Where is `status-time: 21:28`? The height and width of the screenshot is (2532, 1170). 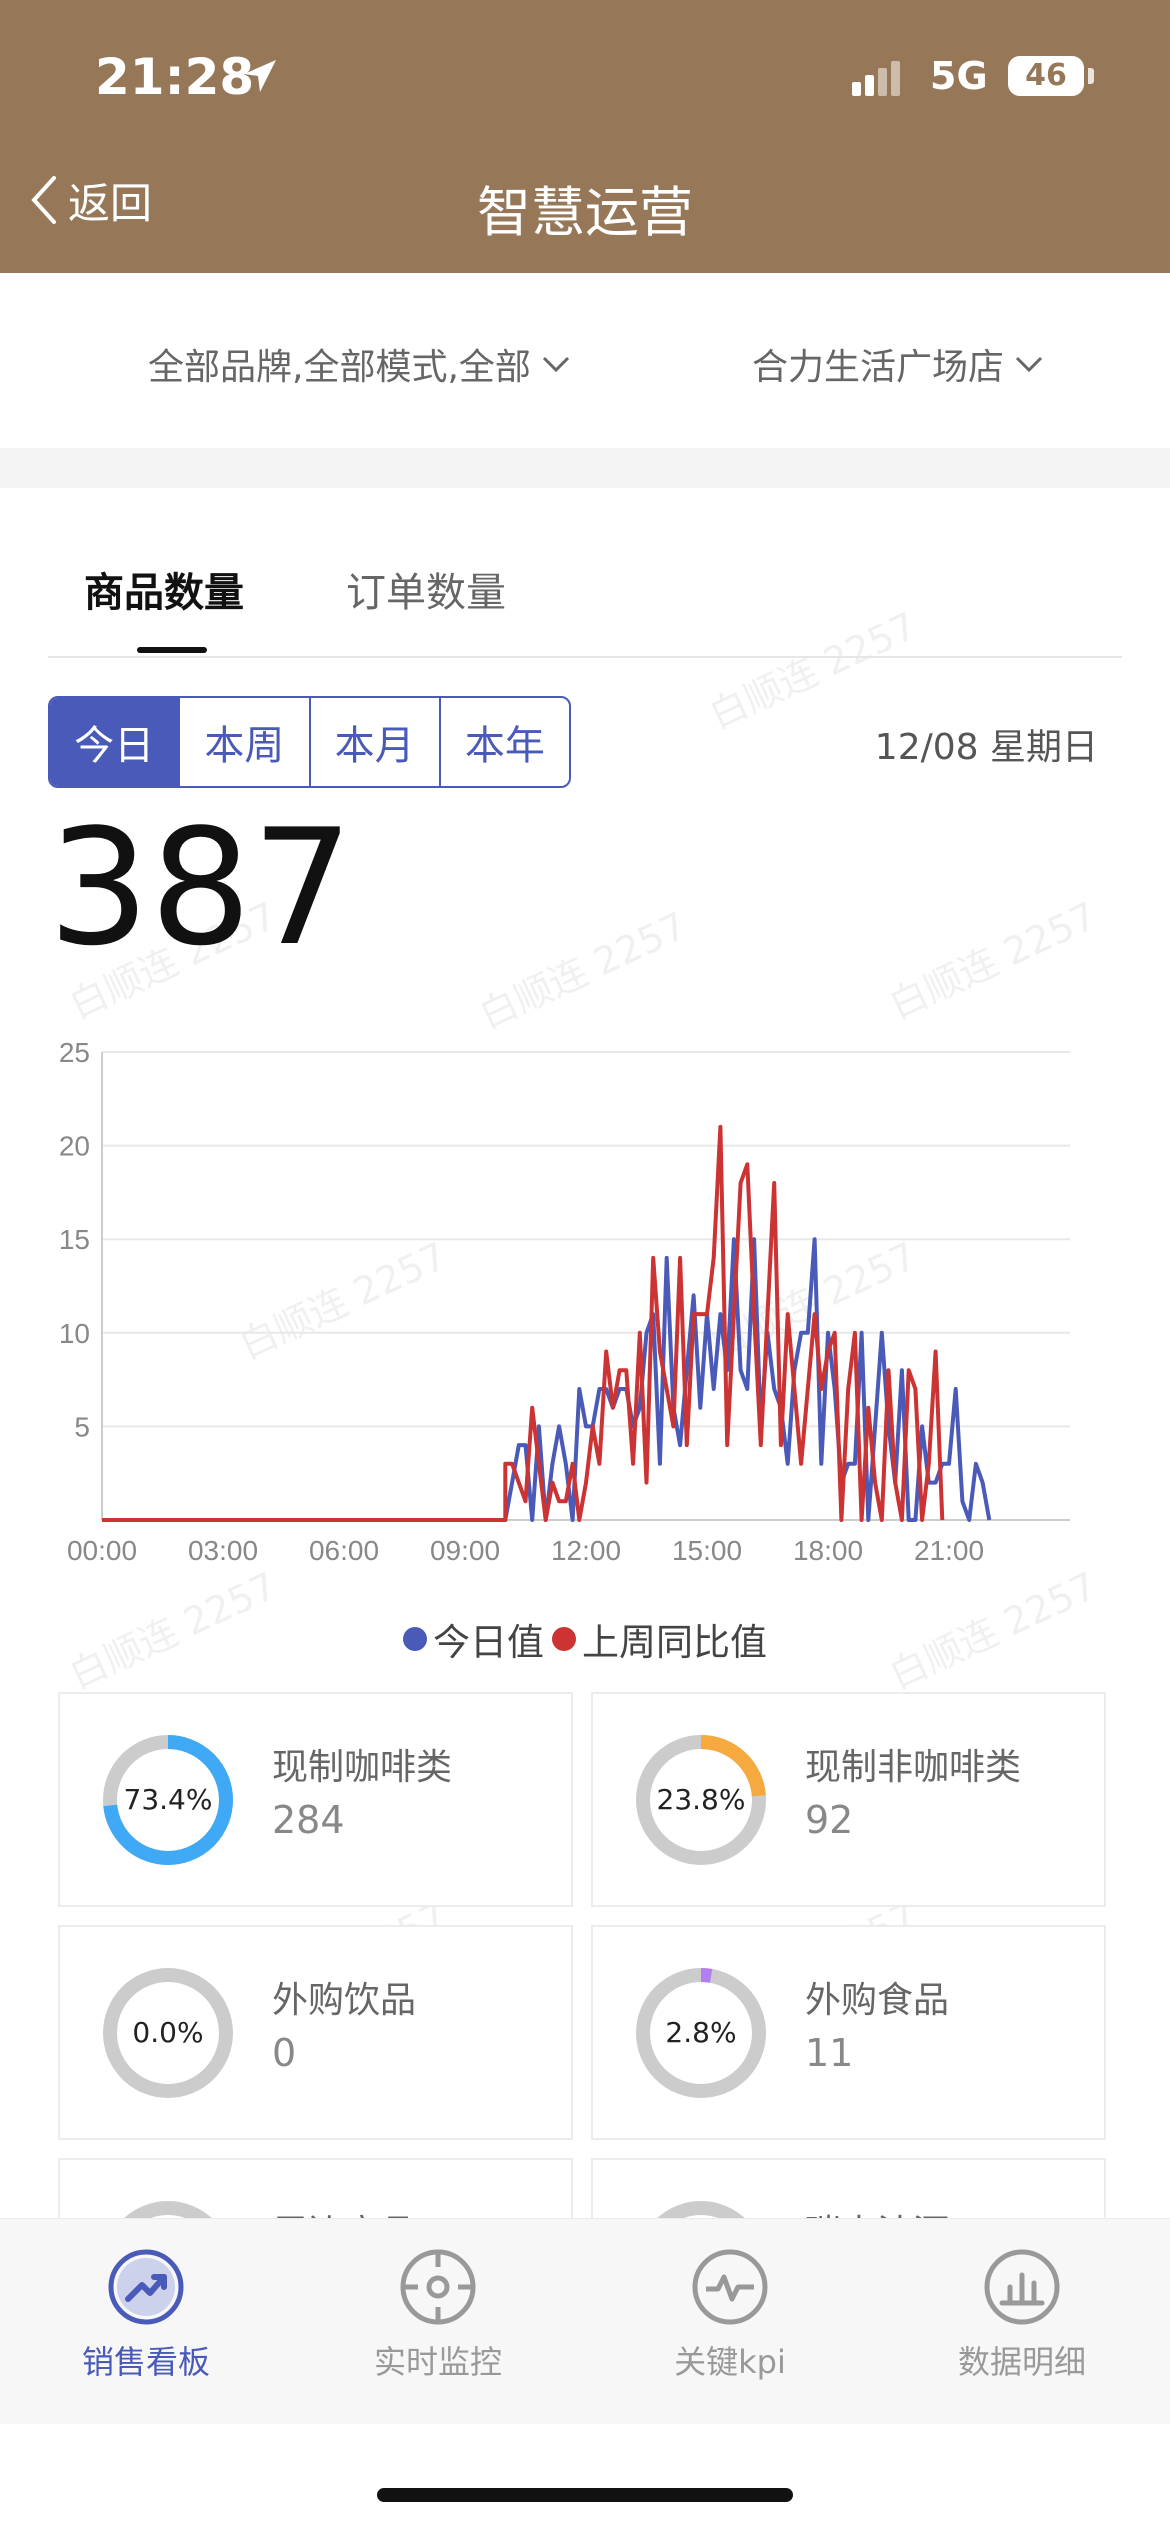
status-time: 21:28 is located at coordinates (175, 77).